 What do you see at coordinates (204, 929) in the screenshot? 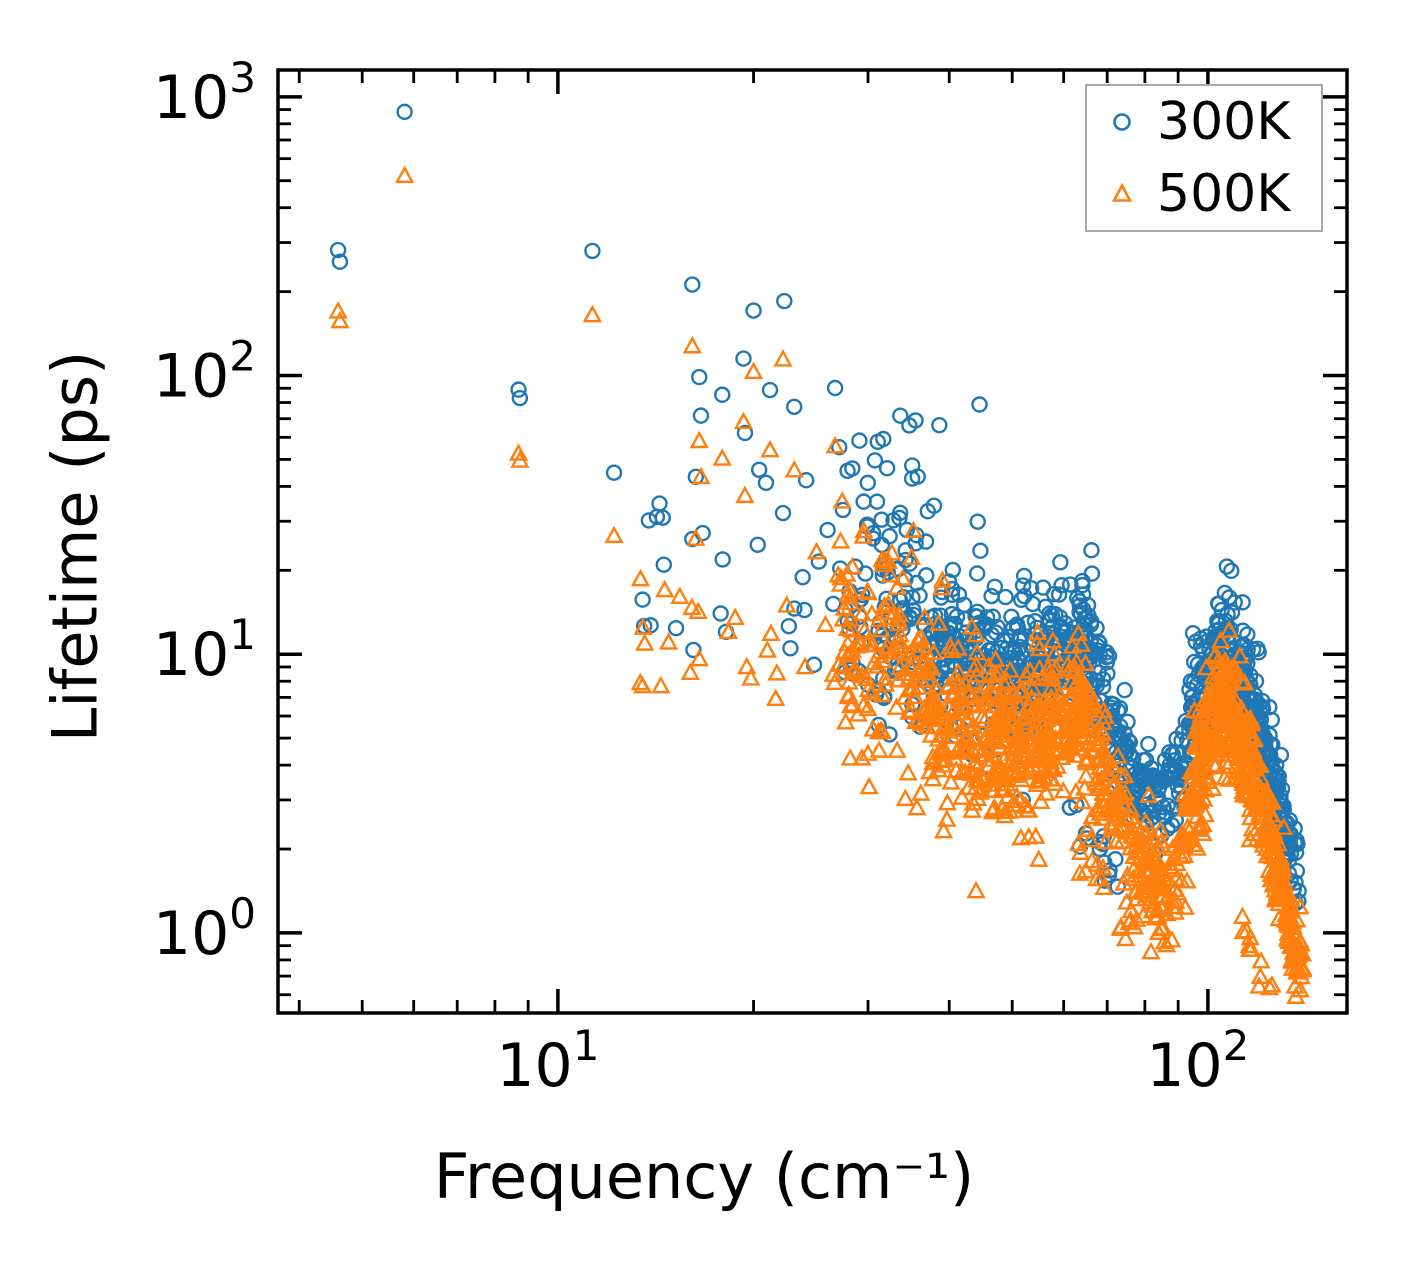
I see `y-tick-label: 10⁰` at bounding box center [204, 929].